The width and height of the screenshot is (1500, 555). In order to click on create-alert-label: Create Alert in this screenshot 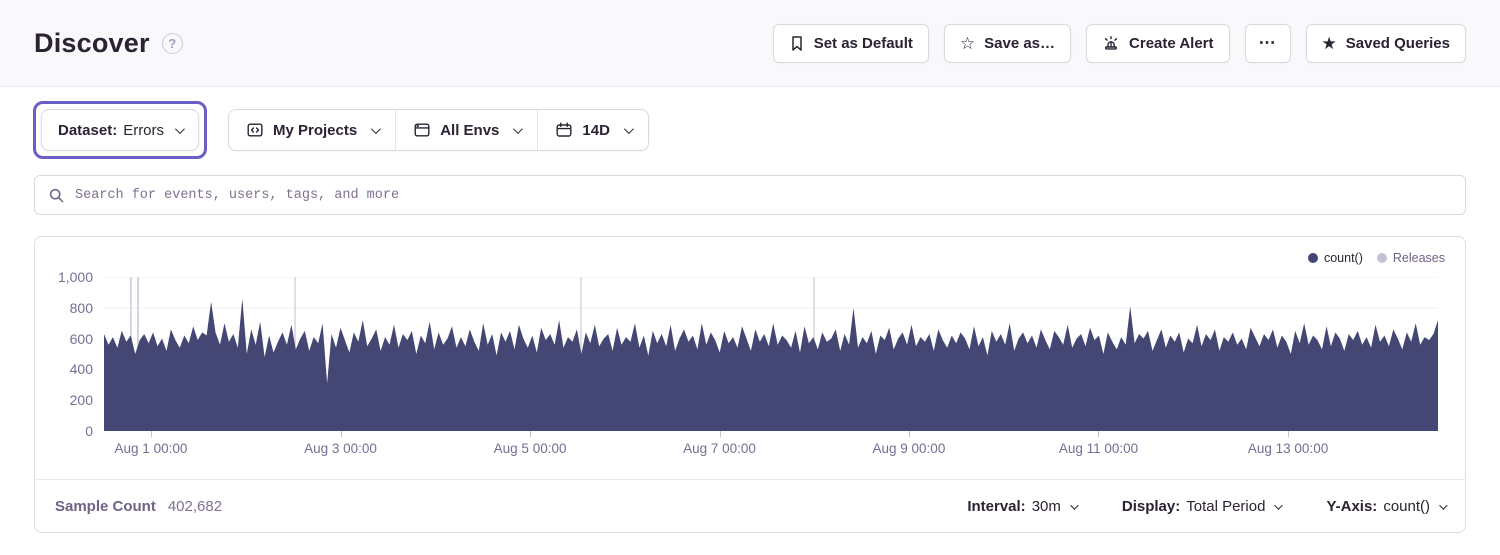, I will do `click(1171, 43)`.